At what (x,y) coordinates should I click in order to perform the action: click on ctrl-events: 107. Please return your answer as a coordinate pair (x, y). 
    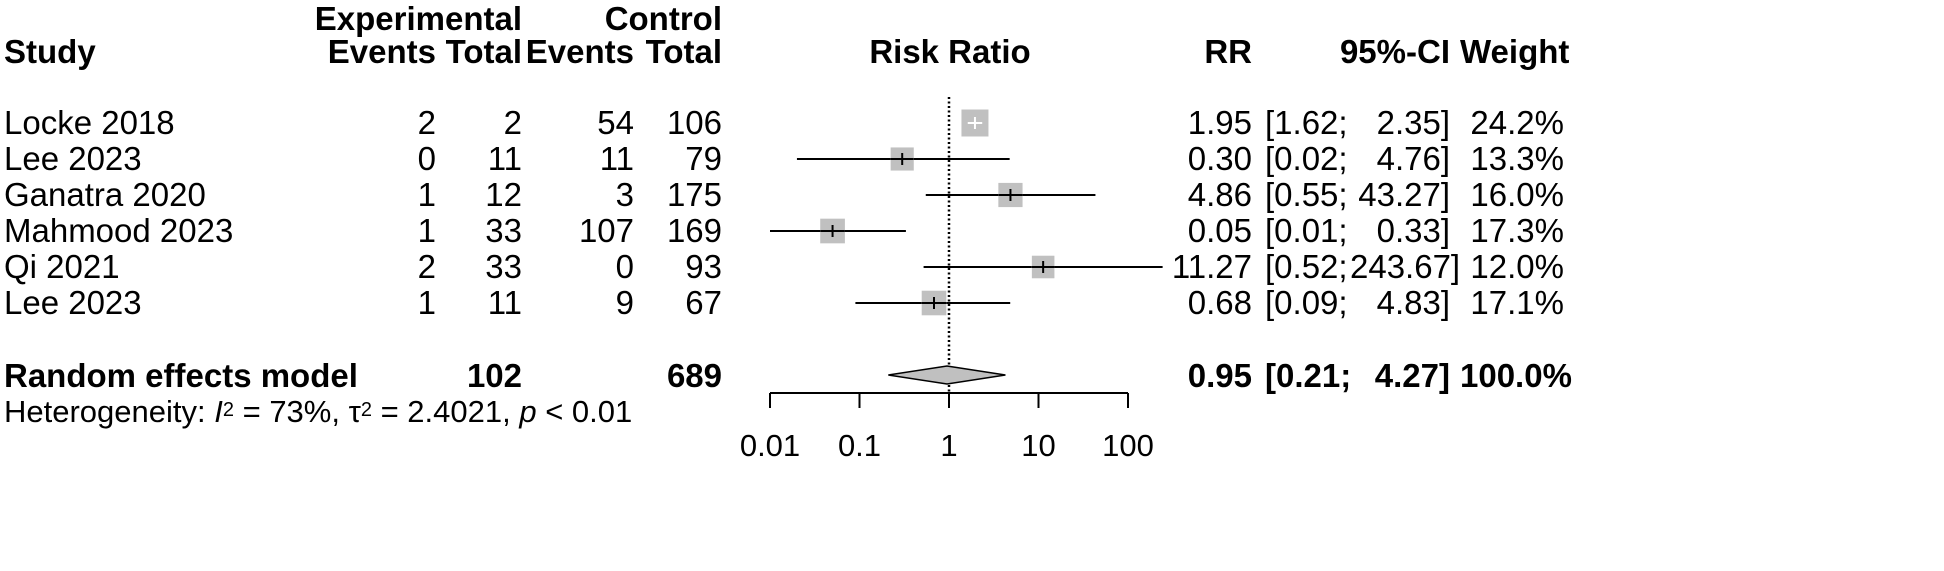
    Looking at the image, I should click on (606, 230).